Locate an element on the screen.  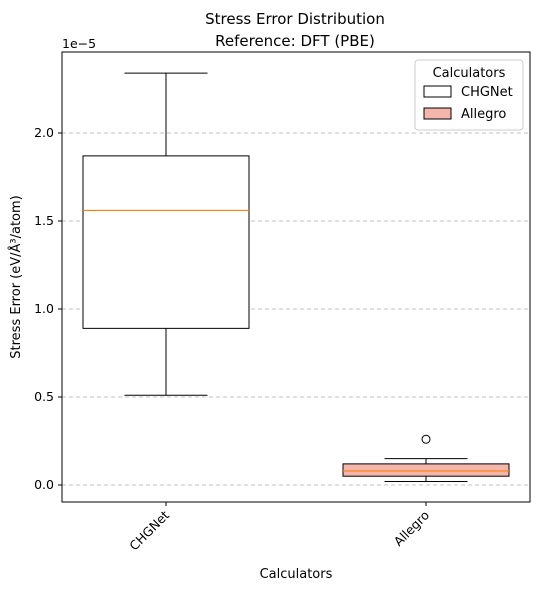
y-axis-label: Stress Error (eV/Å³/atom) is located at coordinates (16, 276).